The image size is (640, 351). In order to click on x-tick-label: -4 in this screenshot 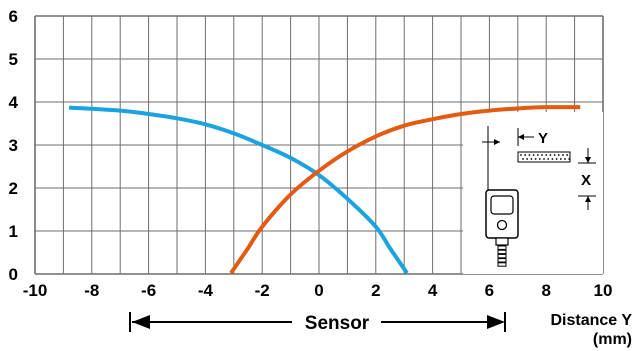, I will do `click(206, 290)`.